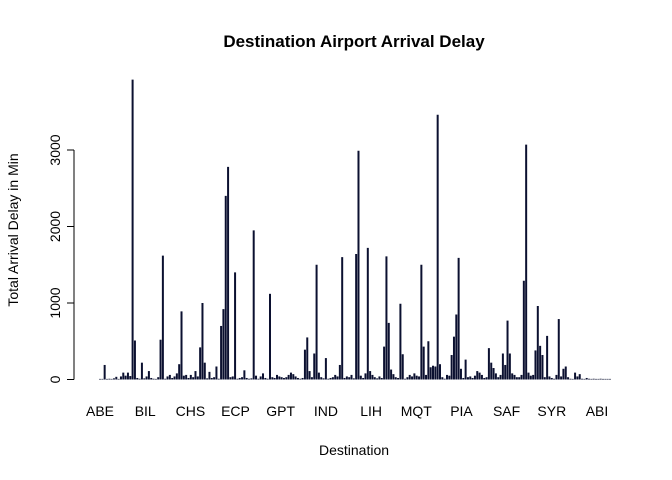 Image resolution: width=672 pixels, height=480 pixels. I want to click on x-tick-label: ECP, so click(235, 411).